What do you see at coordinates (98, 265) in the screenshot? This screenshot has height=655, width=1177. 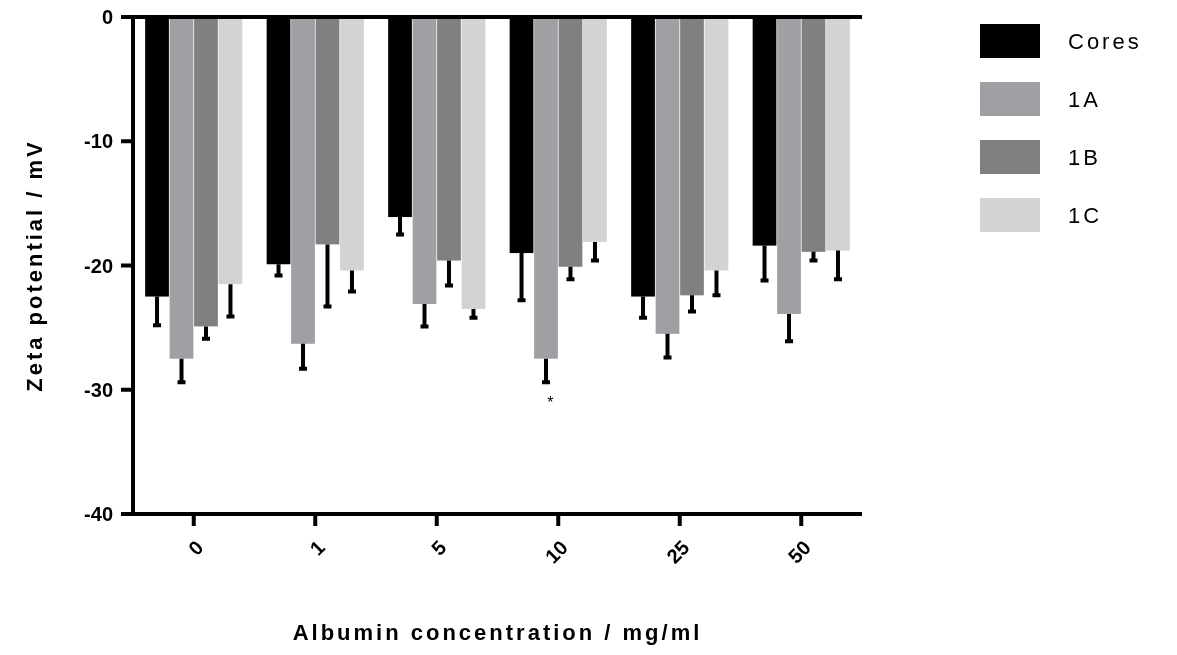 I see `y-tick-label: -20` at bounding box center [98, 265].